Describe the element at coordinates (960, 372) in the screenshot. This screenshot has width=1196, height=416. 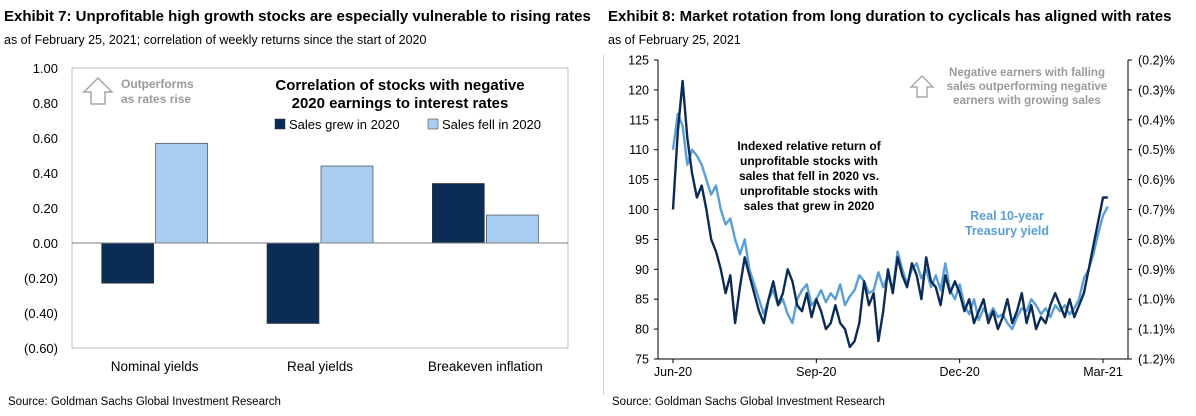
I see `x-tick-label: Dec-20` at that location.